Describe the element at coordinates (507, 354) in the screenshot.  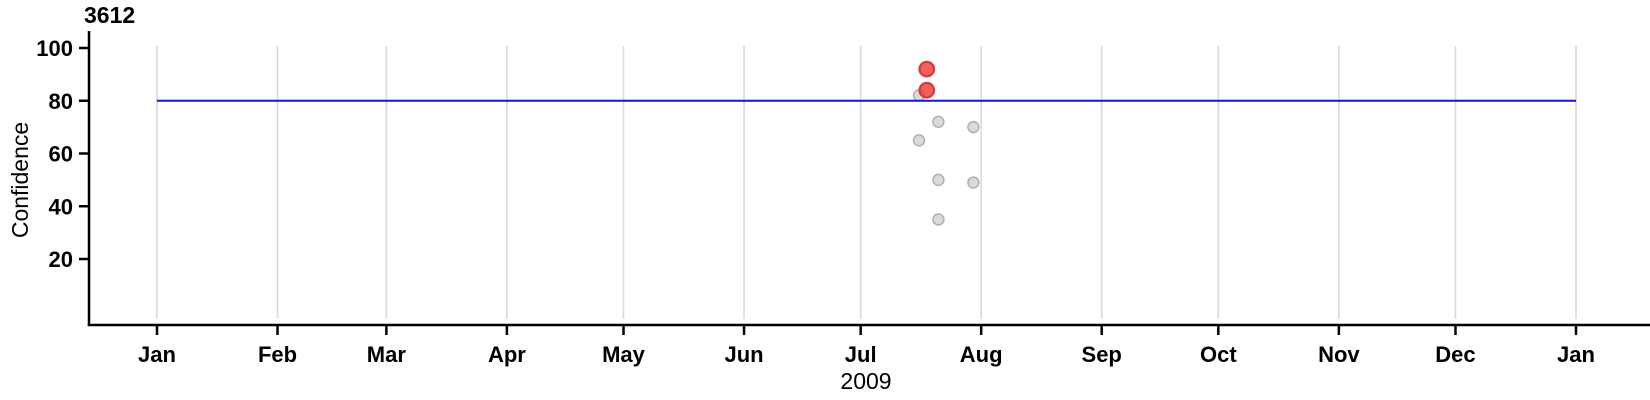
I see `x-tick-label: Apr` at that location.